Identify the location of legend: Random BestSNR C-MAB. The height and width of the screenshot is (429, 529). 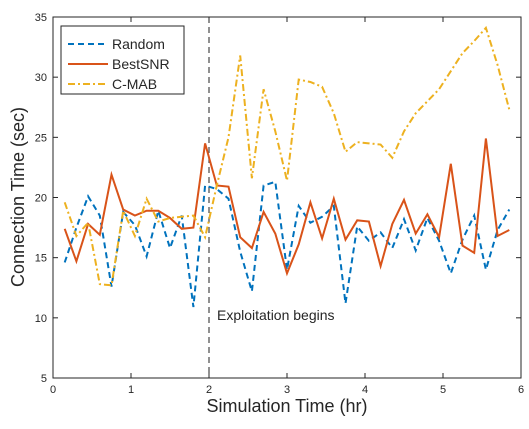
(122, 60).